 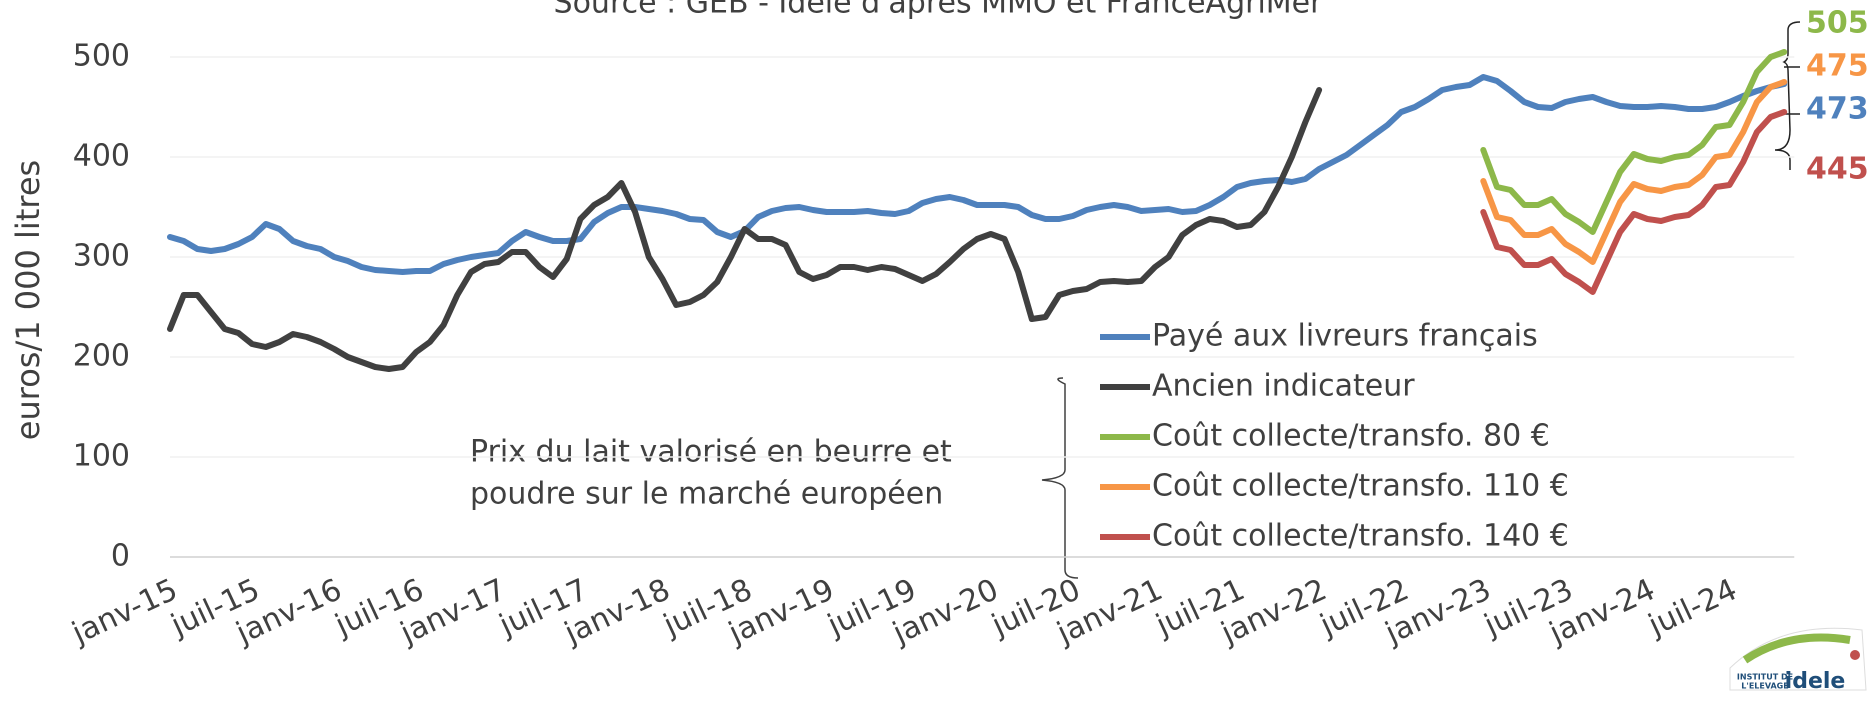 What do you see at coordinates (1283, 386) in the screenshot?
I see `legend-label: Ancien indicateur` at bounding box center [1283, 386].